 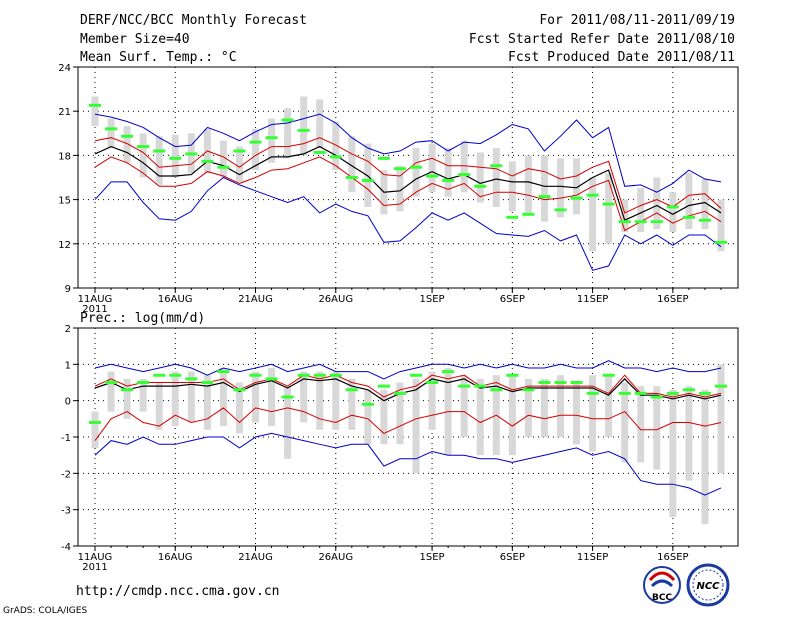 I want to click on ncc-logo: NCC, so click(x=708, y=585).